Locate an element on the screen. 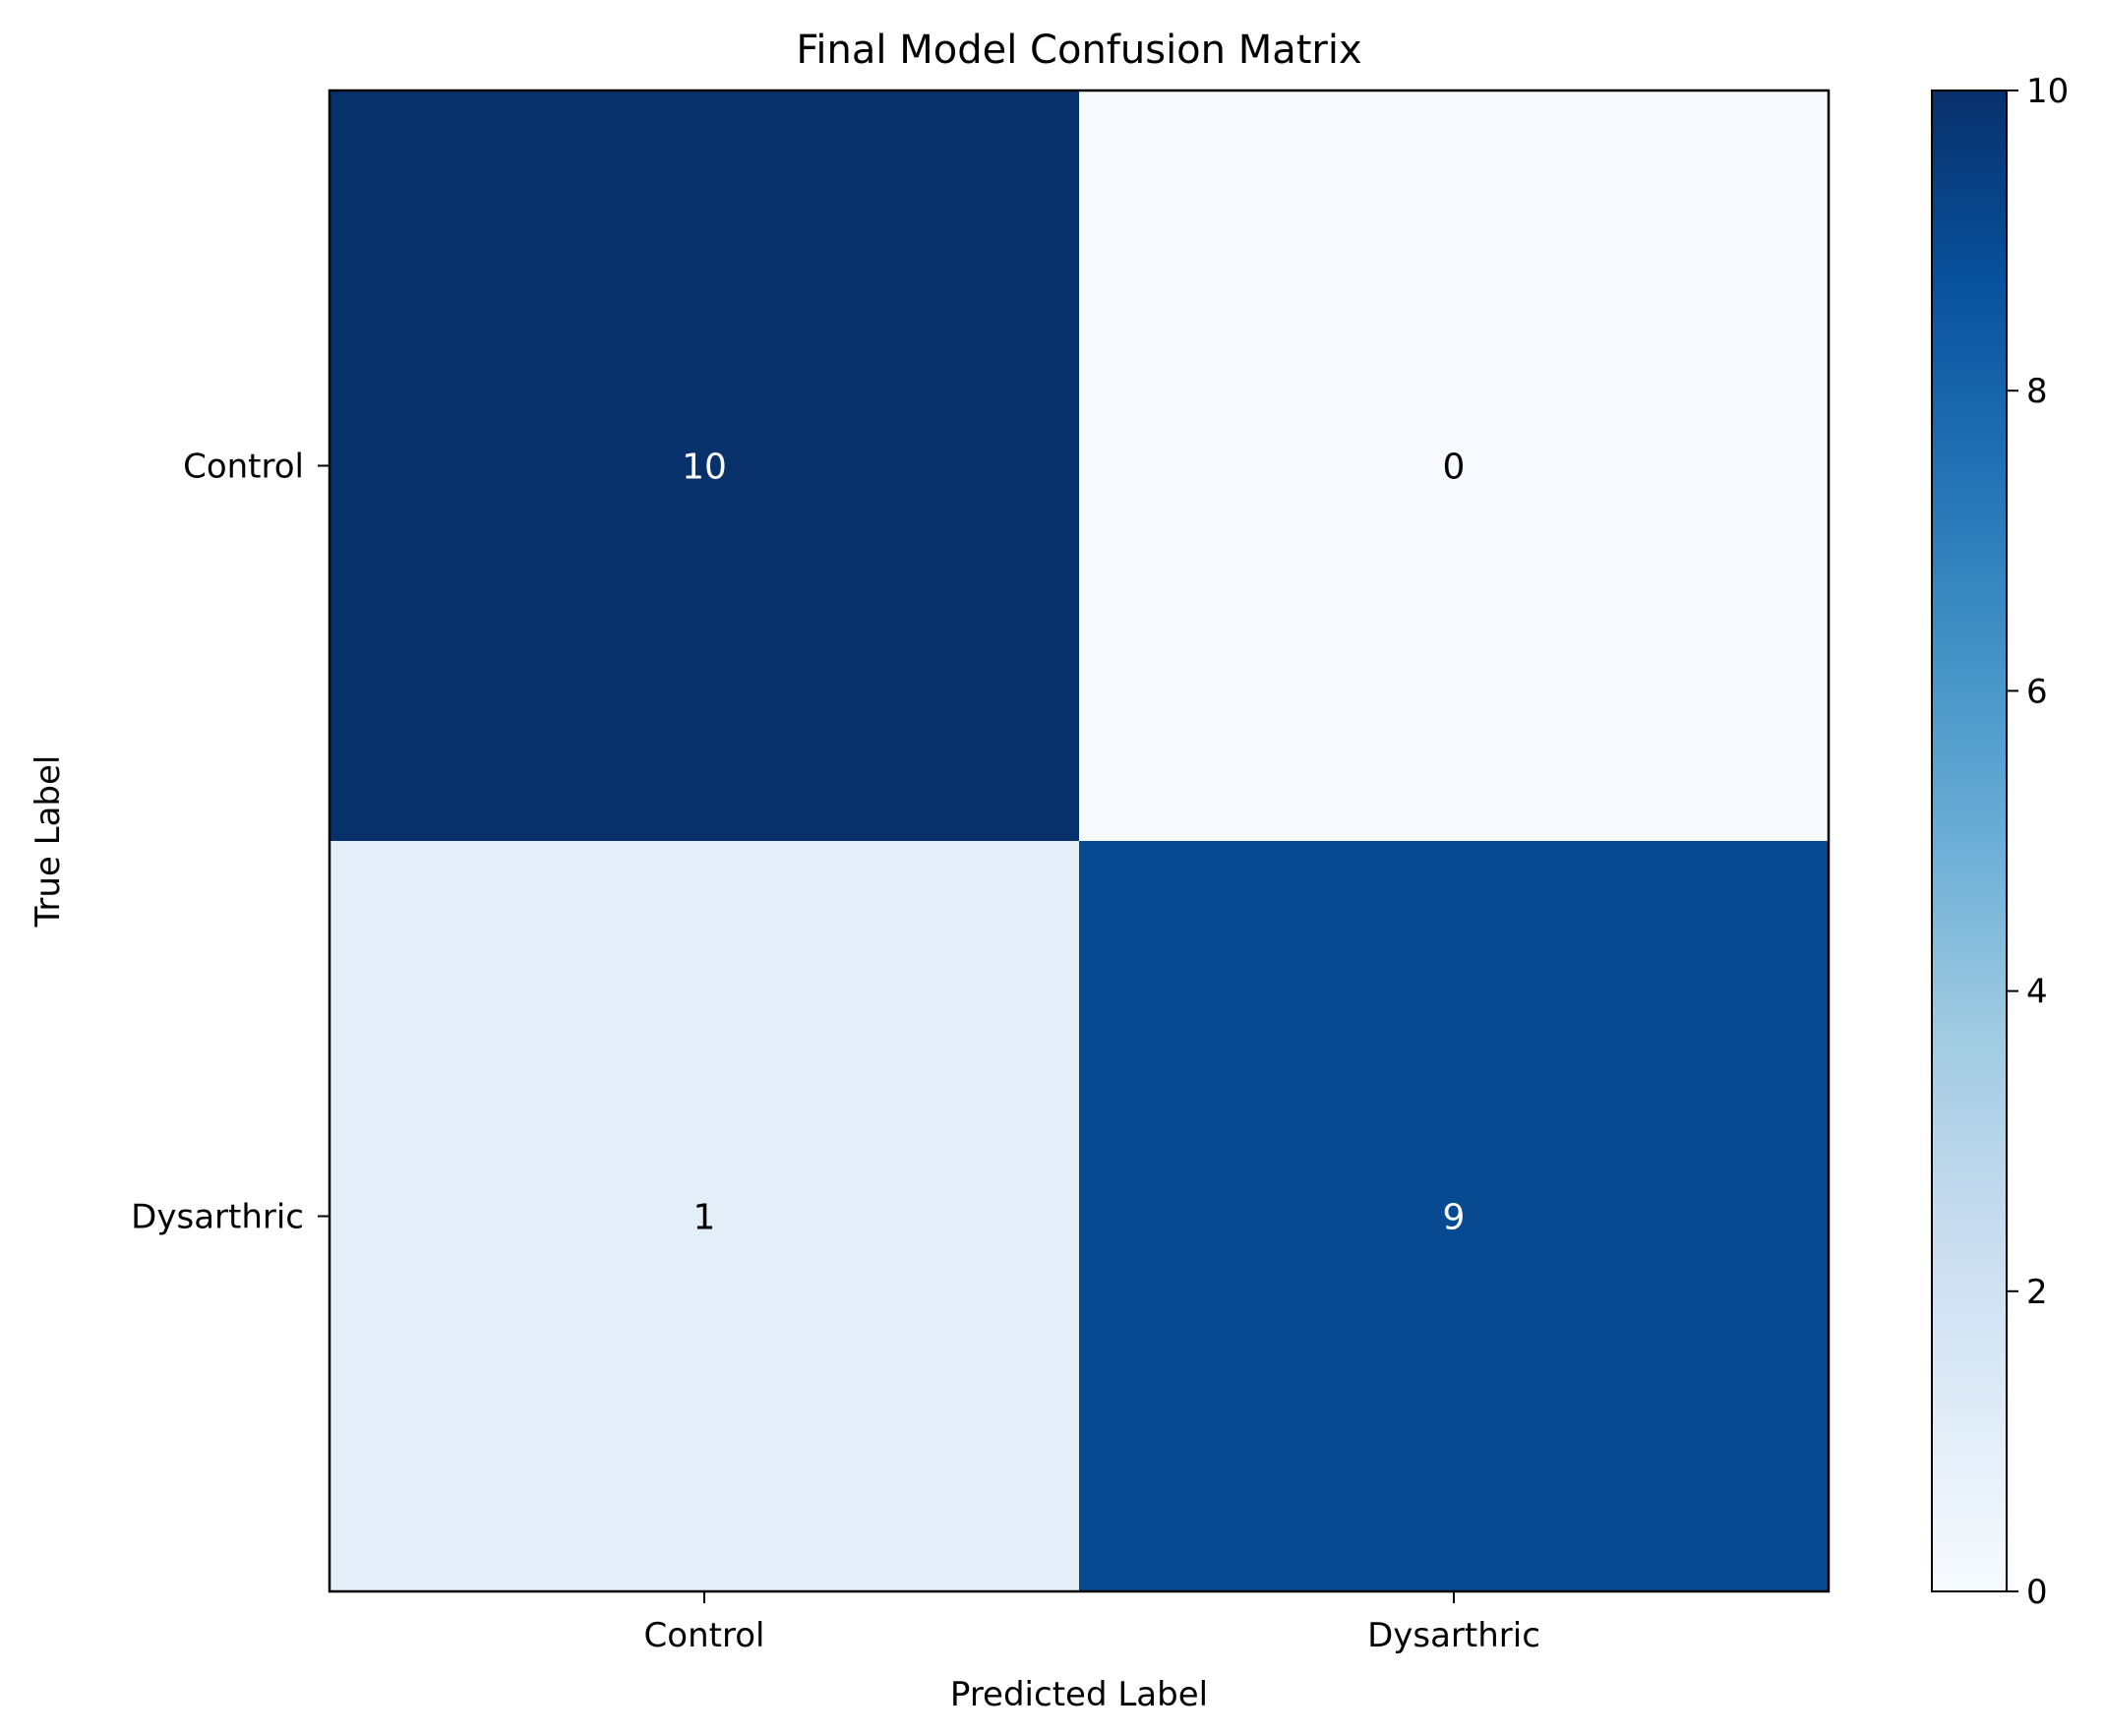 This screenshot has width=2104, height=1736. cell-value-label: 9 is located at coordinates (1454, 1218).